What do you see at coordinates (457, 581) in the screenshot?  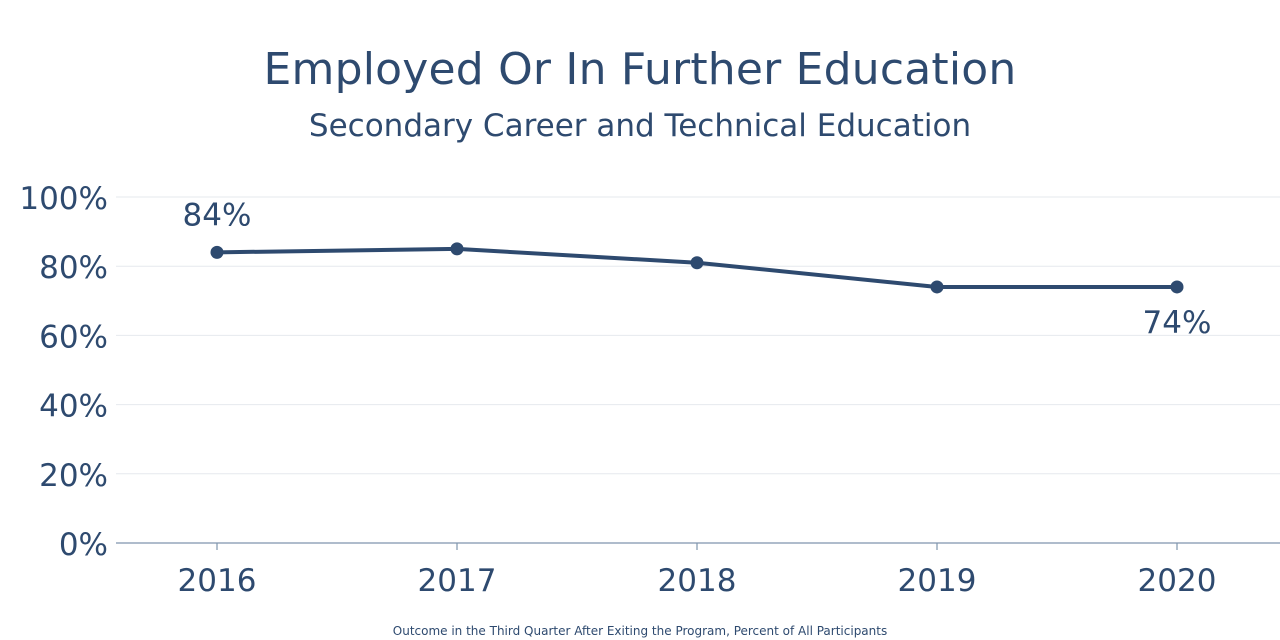 I see `x-tick-label: 2017` at bounding box center [457, 581].